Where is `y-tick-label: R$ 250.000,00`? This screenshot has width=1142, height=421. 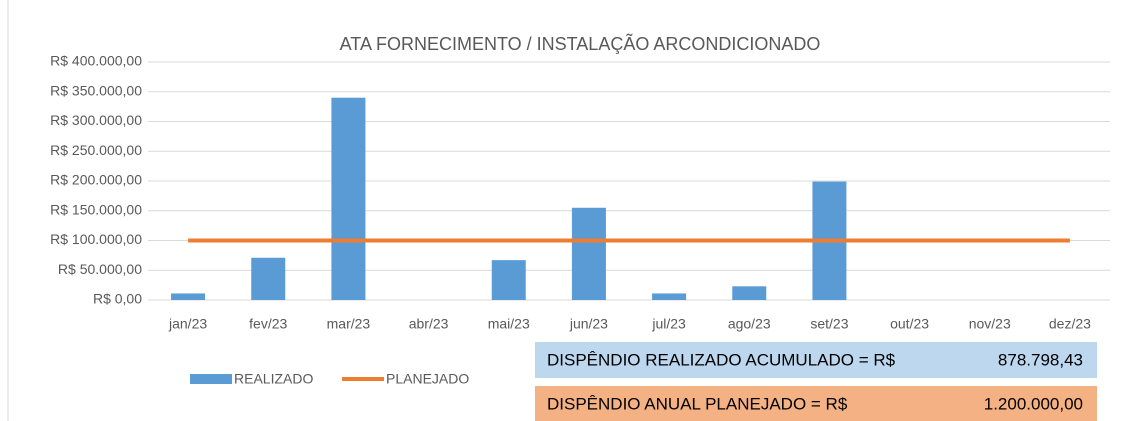
y-tick-label: R$ 250.000,00 is located at coordinates (96, 150).